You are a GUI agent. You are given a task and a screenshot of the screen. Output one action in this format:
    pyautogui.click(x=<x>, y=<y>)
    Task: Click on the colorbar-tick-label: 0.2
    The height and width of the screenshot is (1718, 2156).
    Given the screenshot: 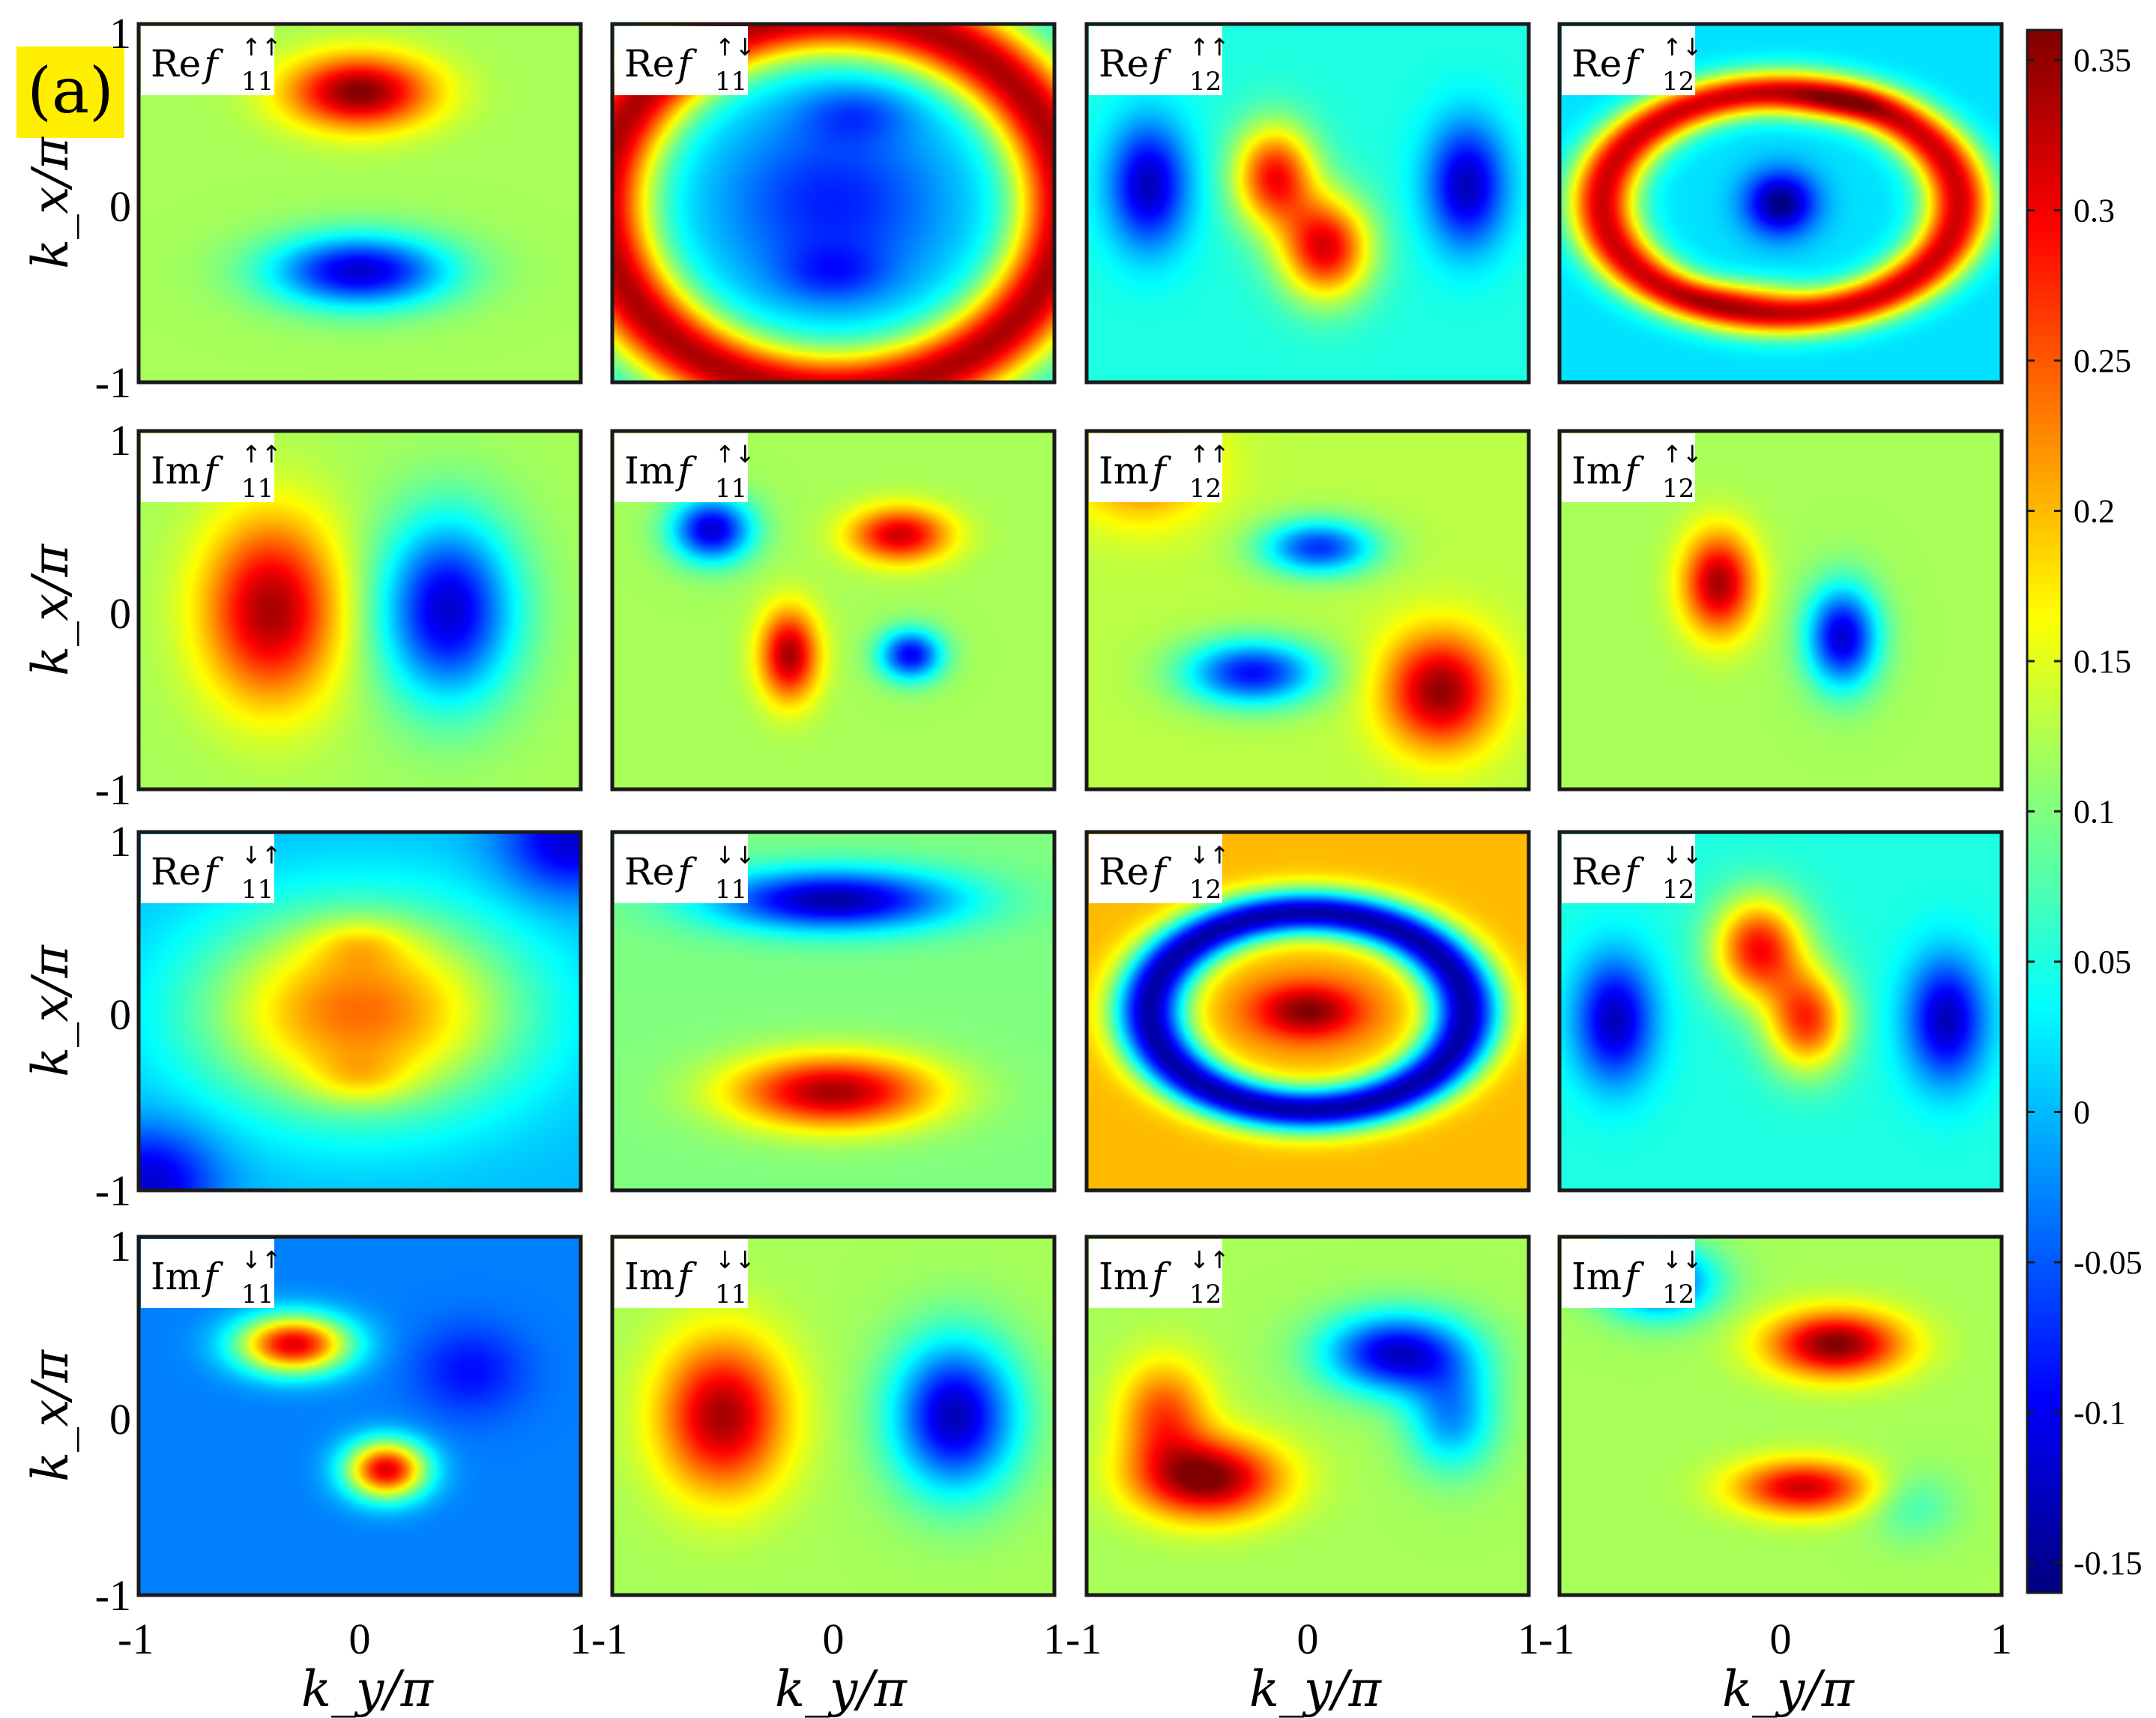 What is the action you would take?
    pyautogui.click(x=2094, y=511)
    